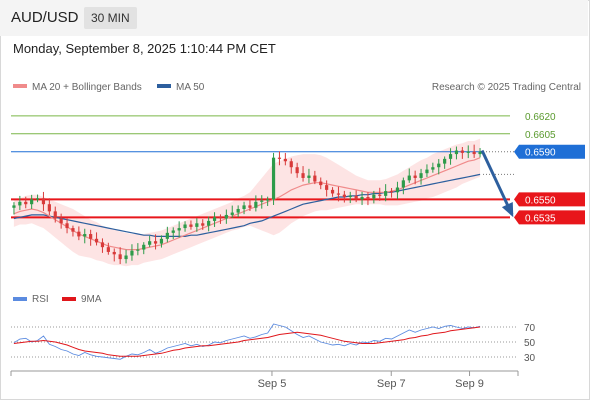  What do you see at coordinates (530, 358) in the screenshot?
I see `rsi-tick-30: 30` at bounding box center [530, 358].